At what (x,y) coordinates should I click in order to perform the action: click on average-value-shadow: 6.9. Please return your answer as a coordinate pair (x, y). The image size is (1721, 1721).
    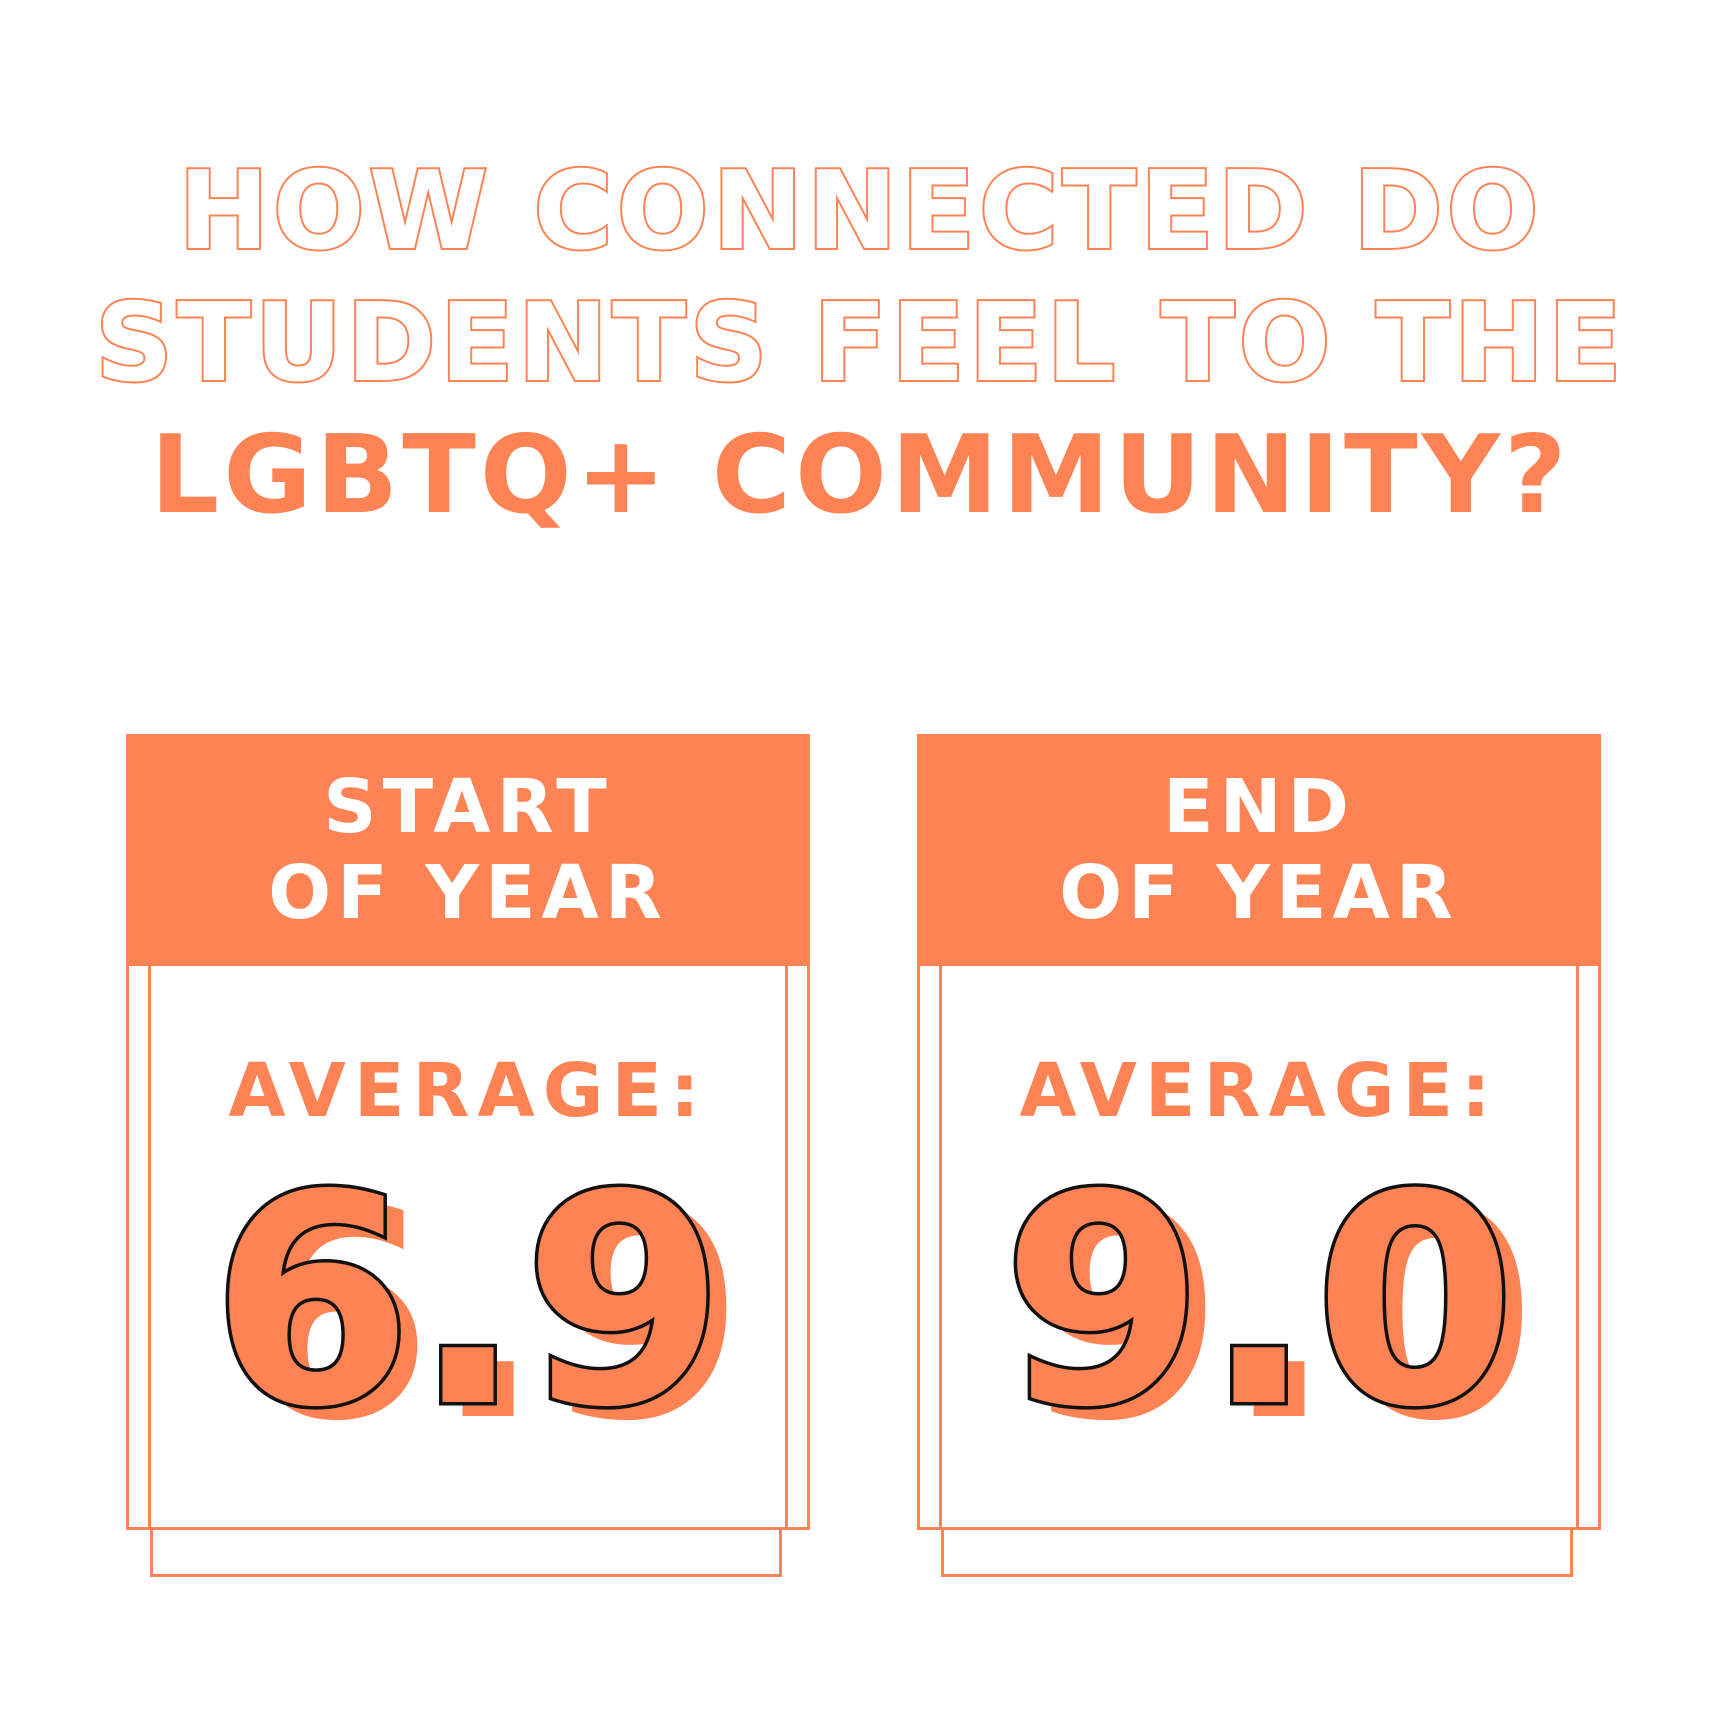
    Looking at the image, I should click on (488, 1304).